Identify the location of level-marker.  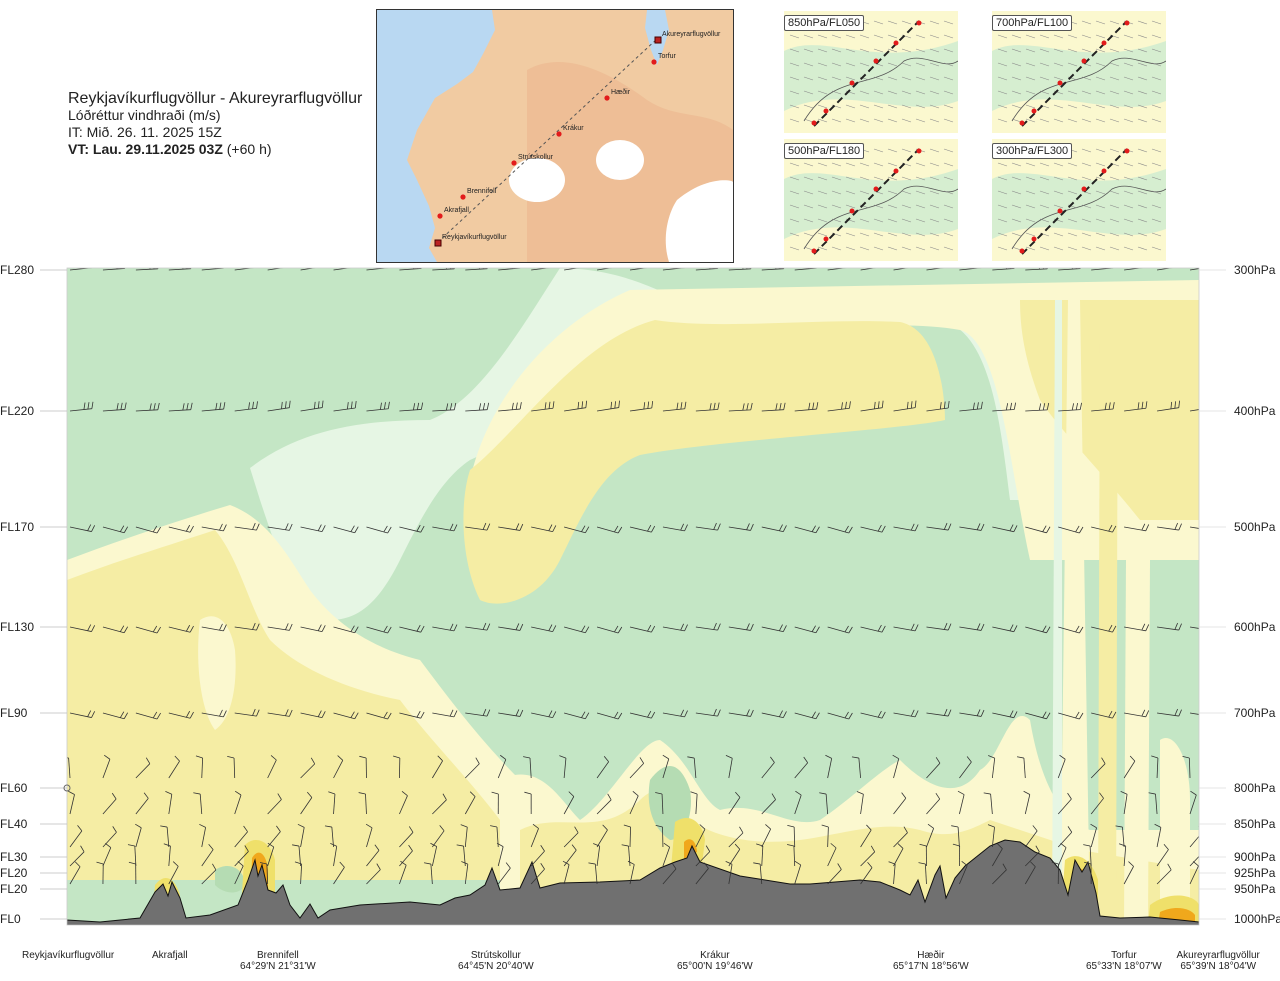
(67, 788).